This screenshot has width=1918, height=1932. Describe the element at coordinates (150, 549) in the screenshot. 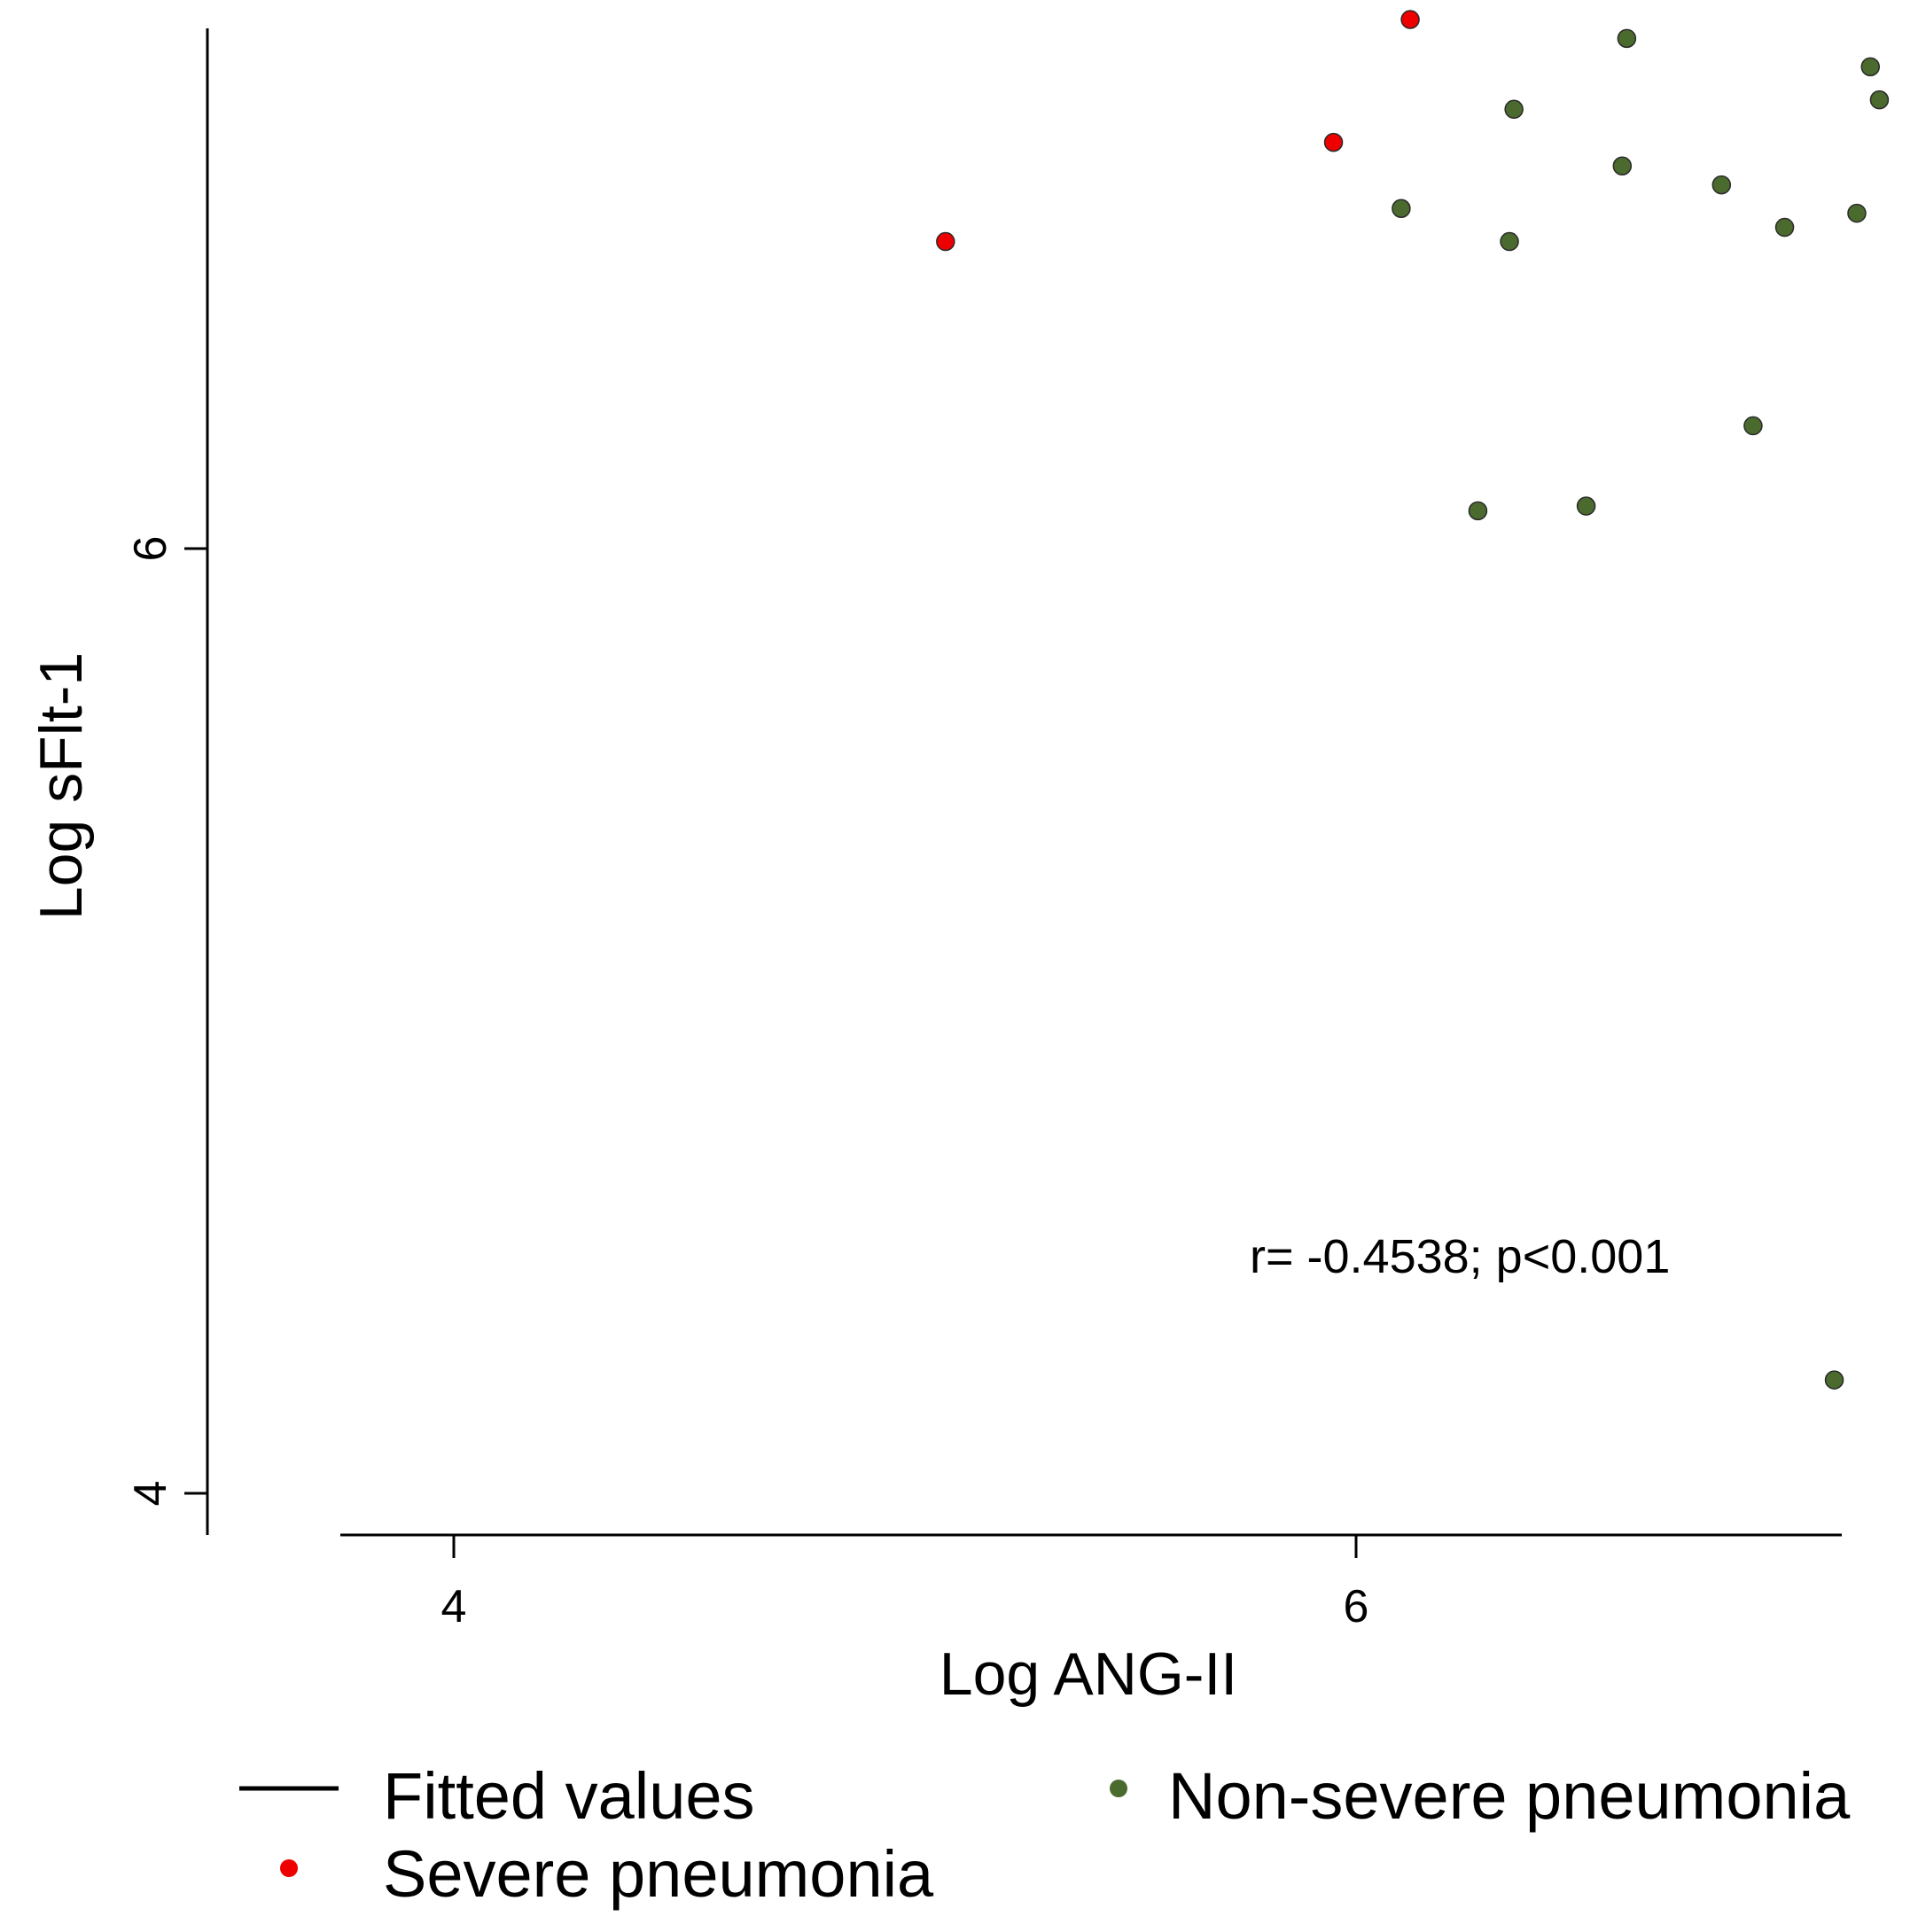

I see `y-tick-label: 6` at that location.